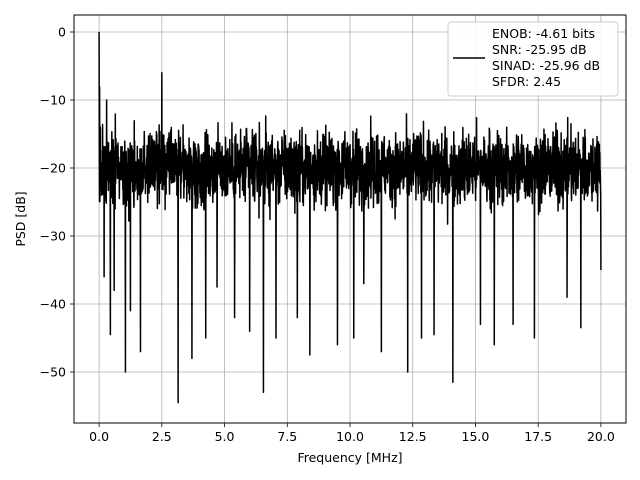 Image resolution: width=640 pixels, height=480 pixels. What do you see at coordinates (53, 304) in the screenshot?
I see `y-tick-label: −40` at bounding box center [53, 304].